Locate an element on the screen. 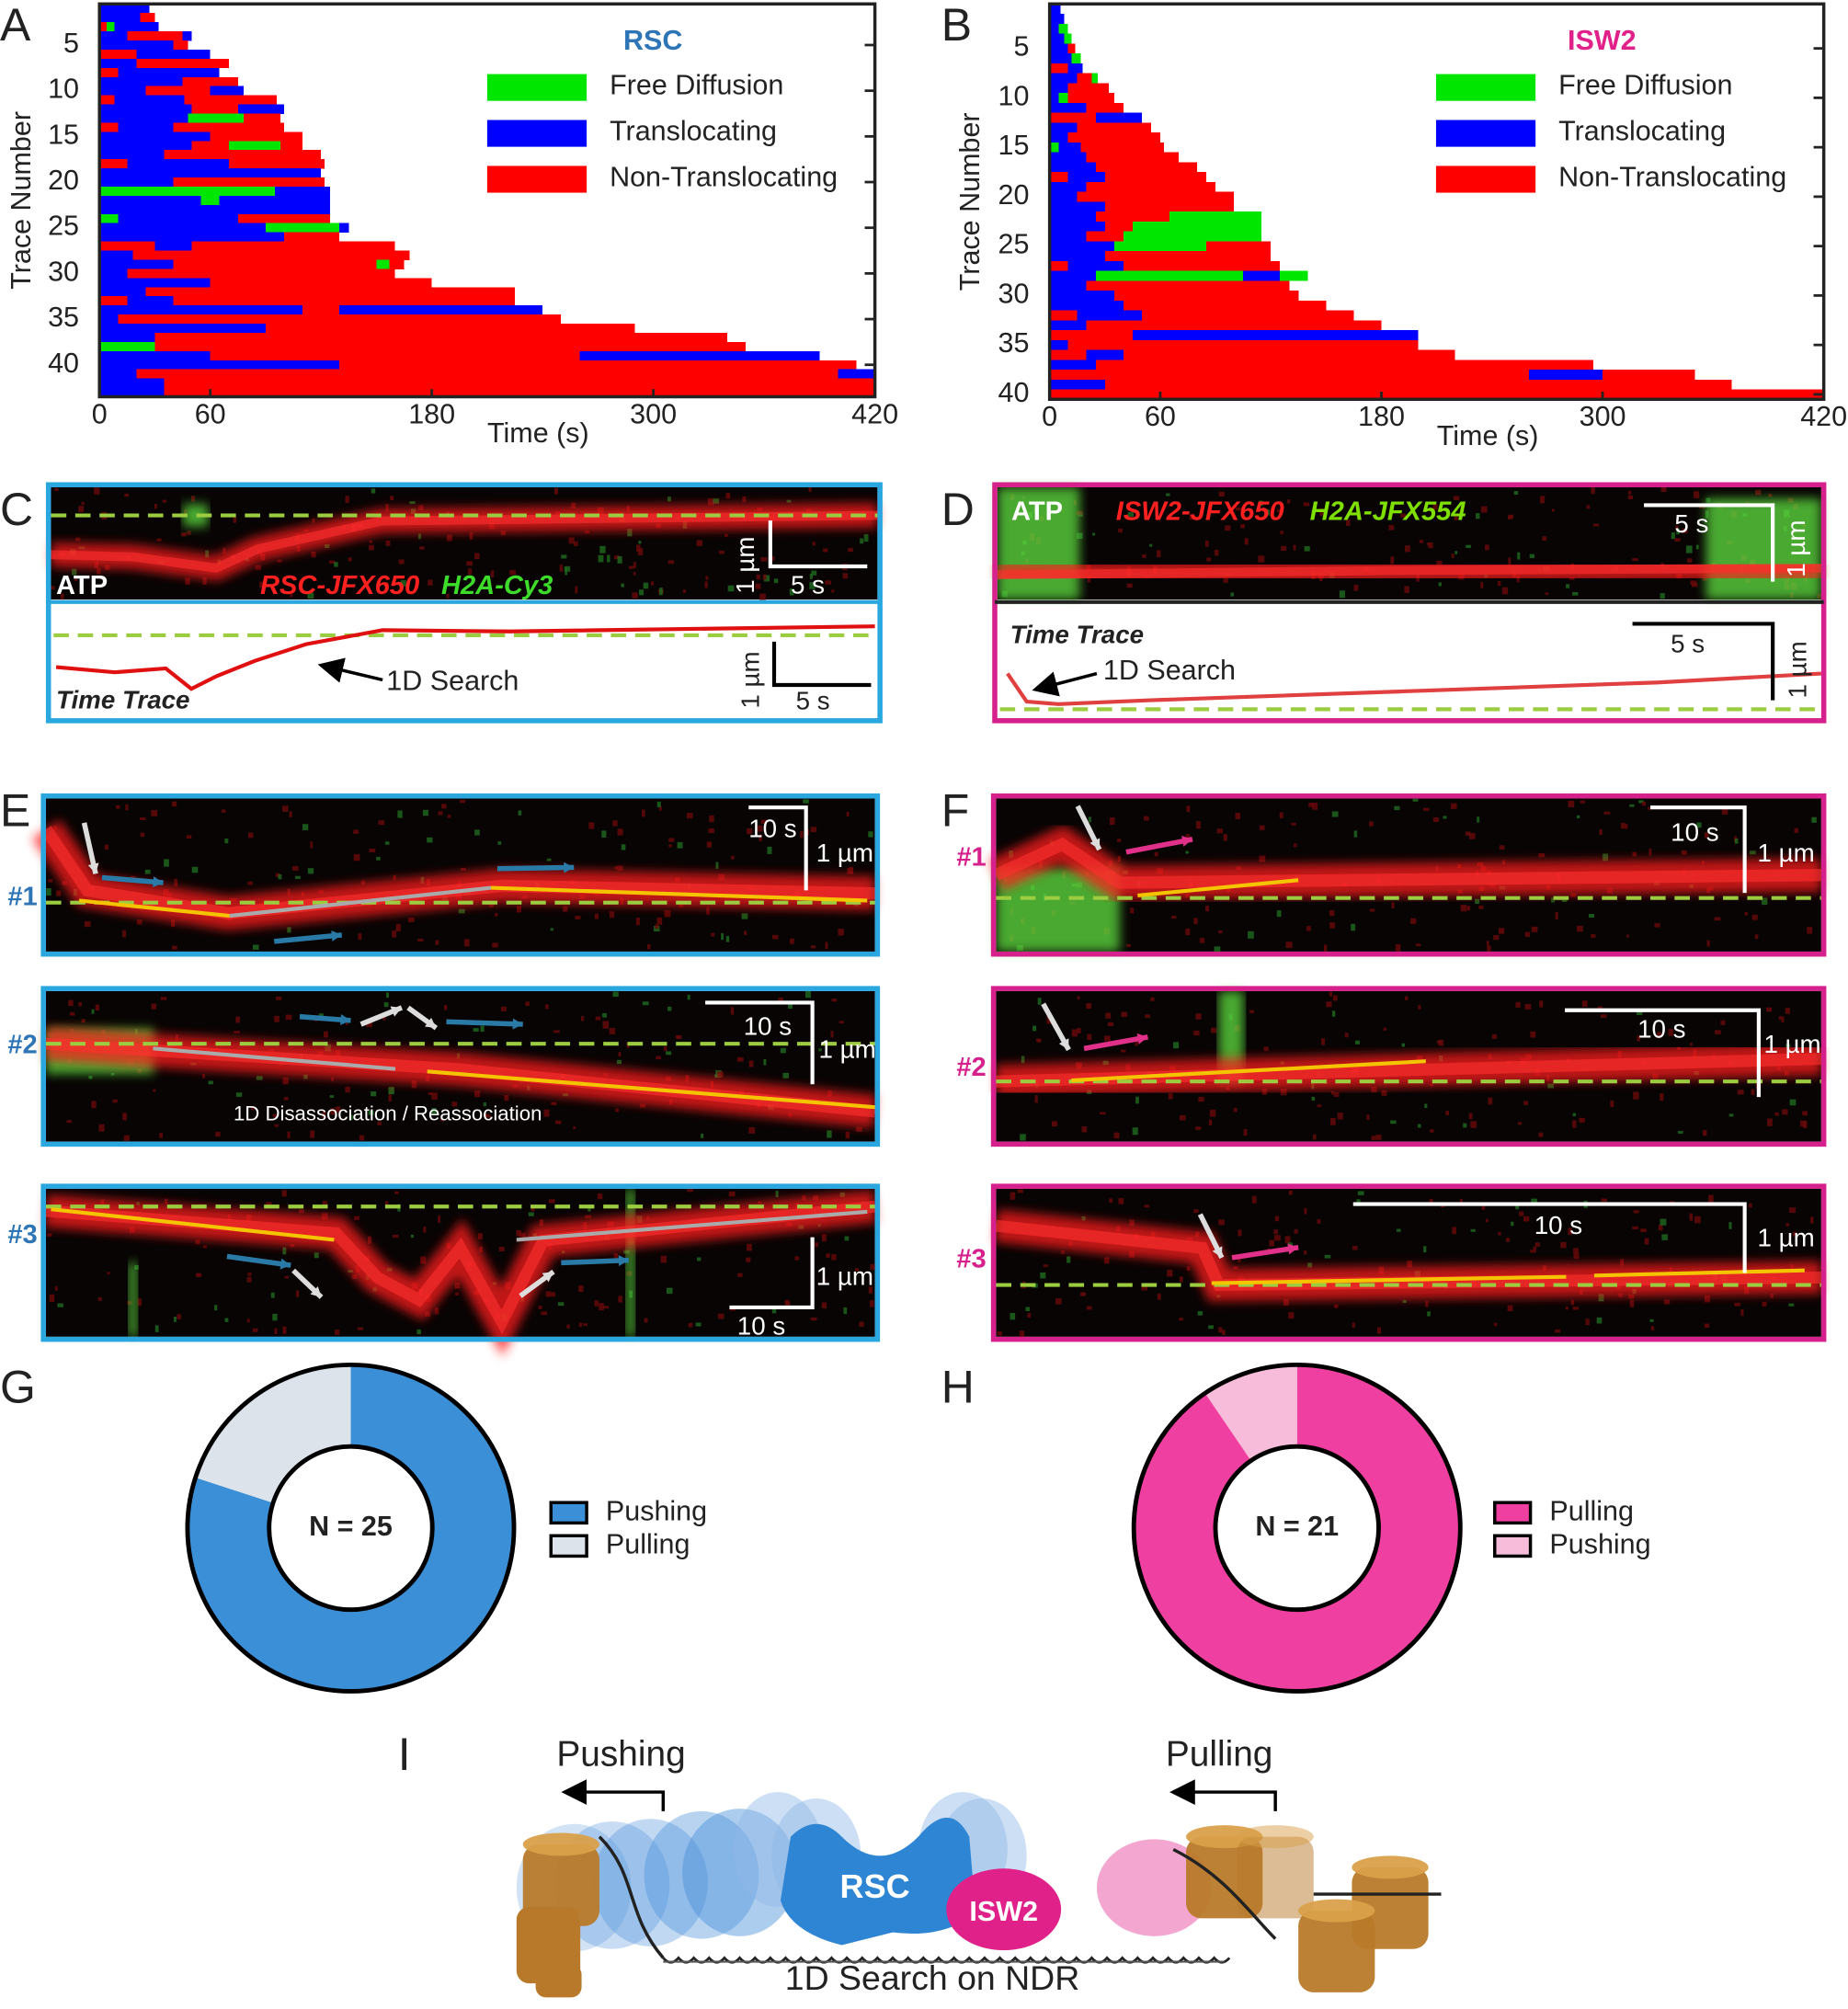 This screenshot has width=1848, height=2009. y-tick-label: 35 is located at coordinates (1014, 343).